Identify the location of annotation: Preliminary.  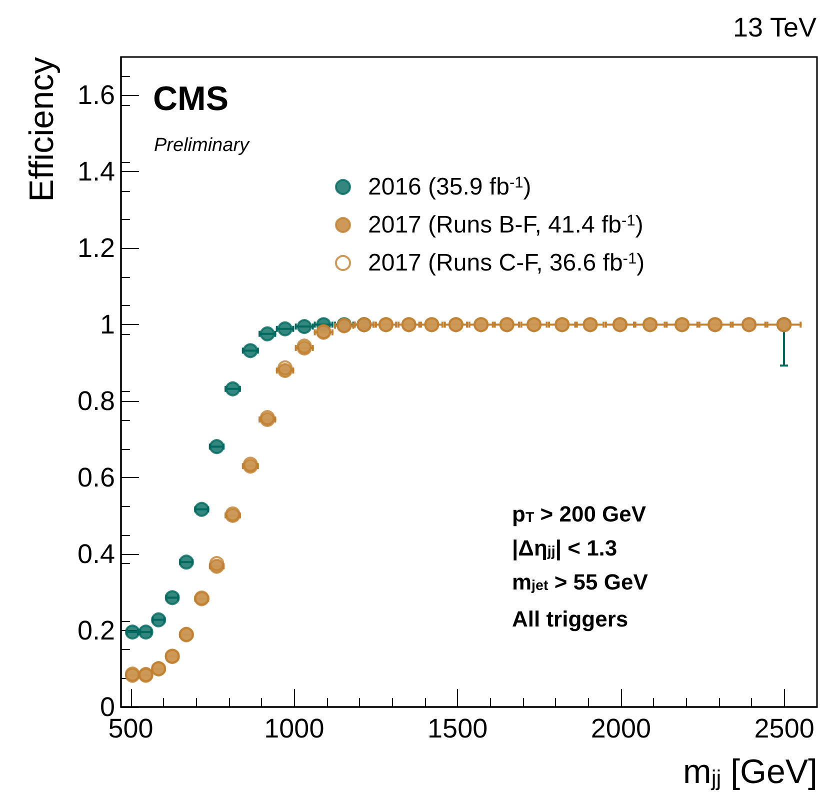
(202, 145).